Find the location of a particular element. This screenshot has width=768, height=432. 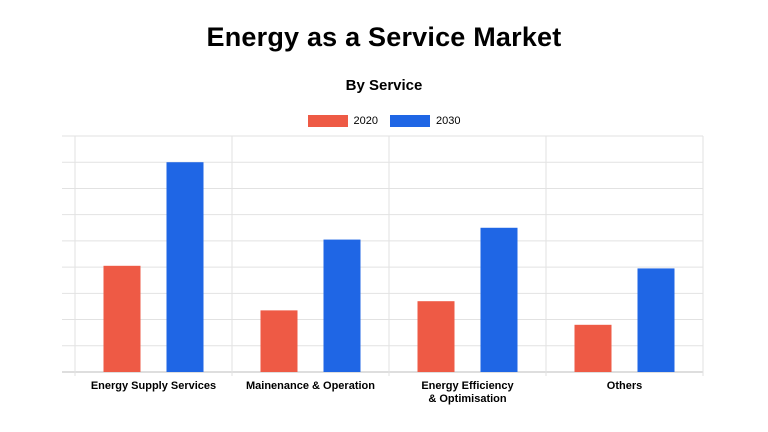

category-label: Mainenance & Operation is located at coordinates (310, 386).